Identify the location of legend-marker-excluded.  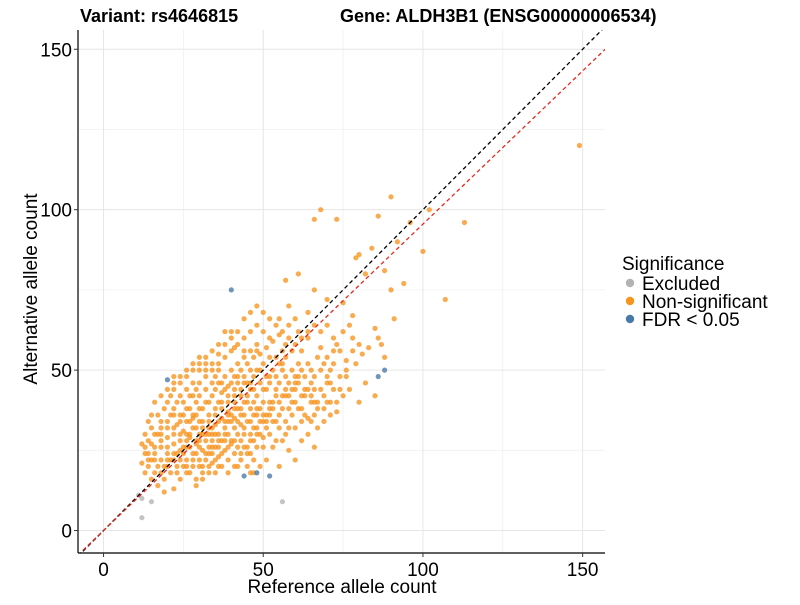
(630, 283).